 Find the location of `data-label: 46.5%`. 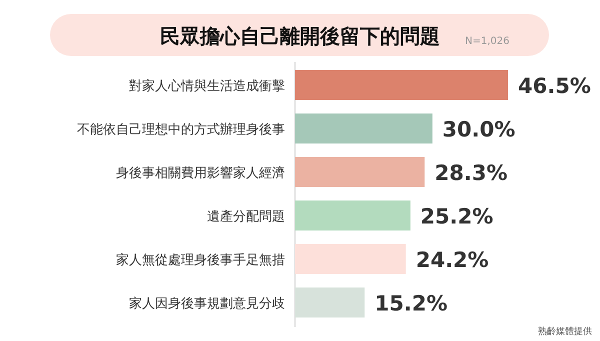

data-label: 46.5% is located at coordinates (554, 86).